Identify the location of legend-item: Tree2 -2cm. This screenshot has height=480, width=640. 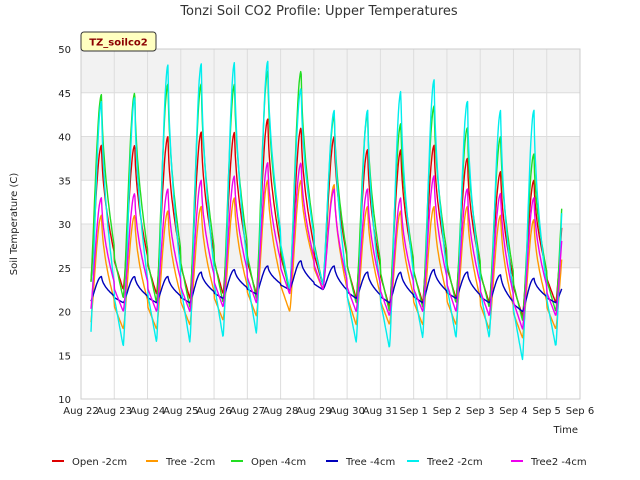
(445, 462).